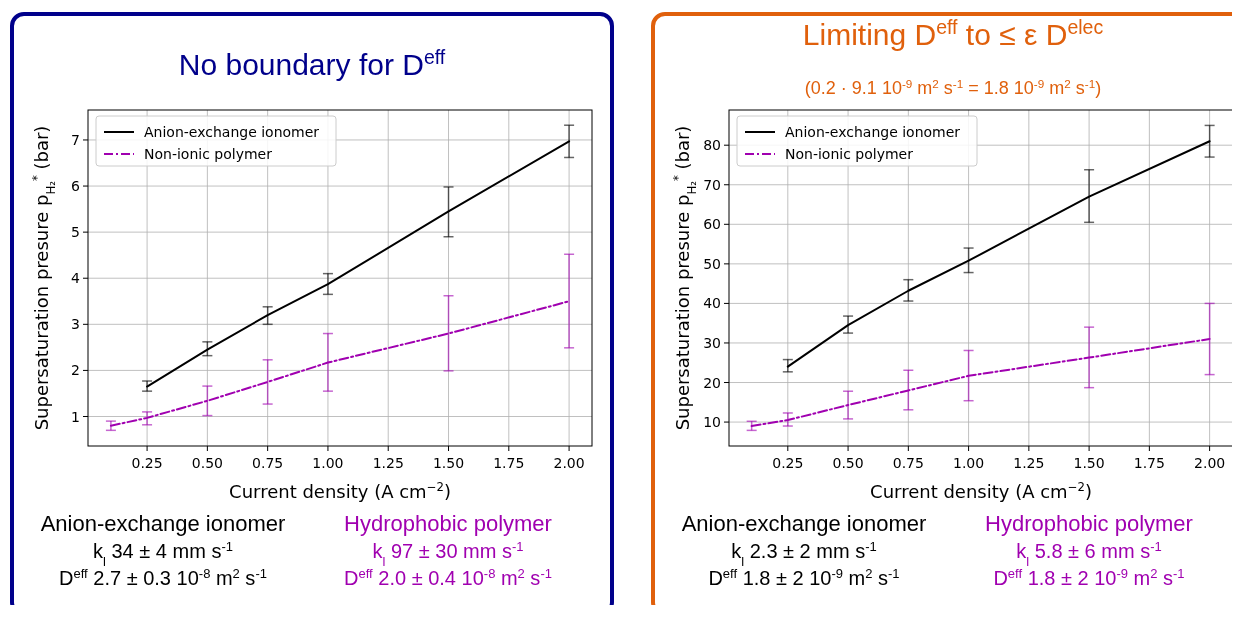 This screenshot has width=1248, height=621. What do you see at coordinates (712, 342) in the screenshot?
I see `y-tick-label: 30` at bounding box center [712, 342].